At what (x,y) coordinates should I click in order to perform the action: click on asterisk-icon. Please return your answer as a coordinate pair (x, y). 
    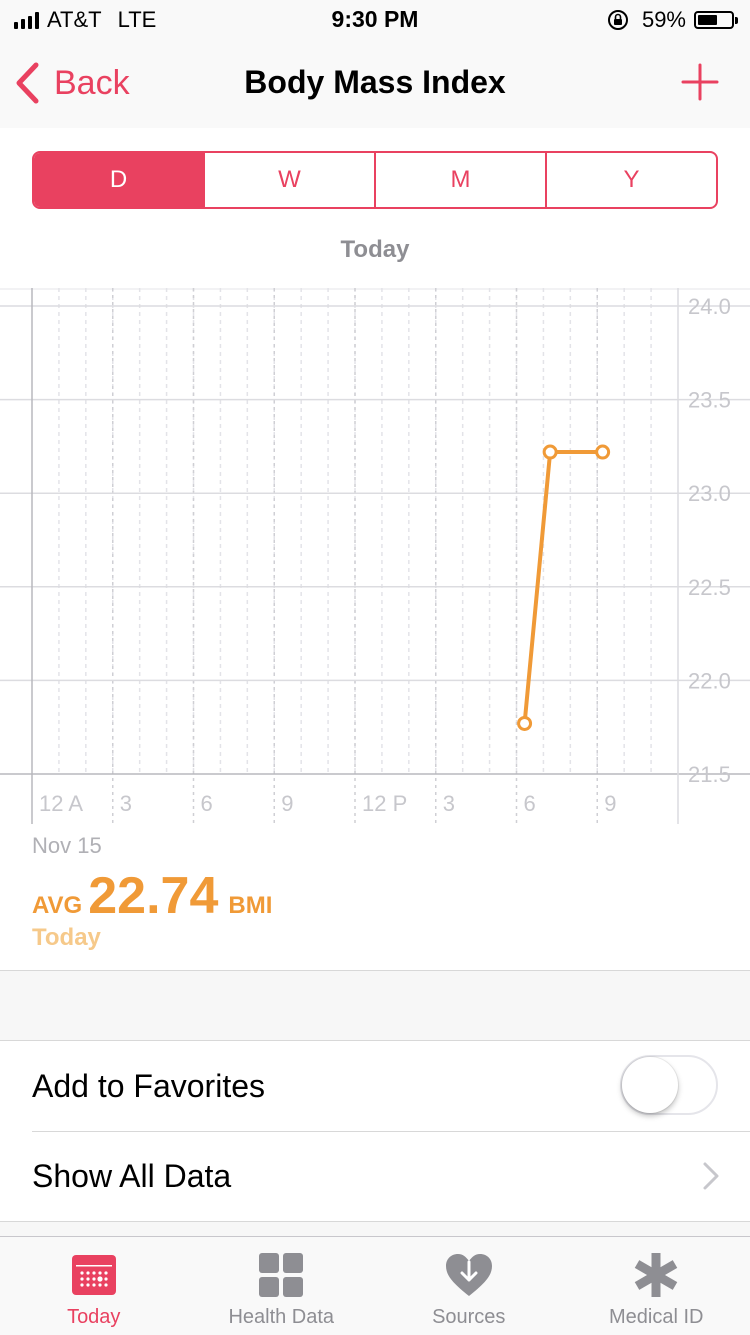
    Looking at the image, I should click on (656, 1275).